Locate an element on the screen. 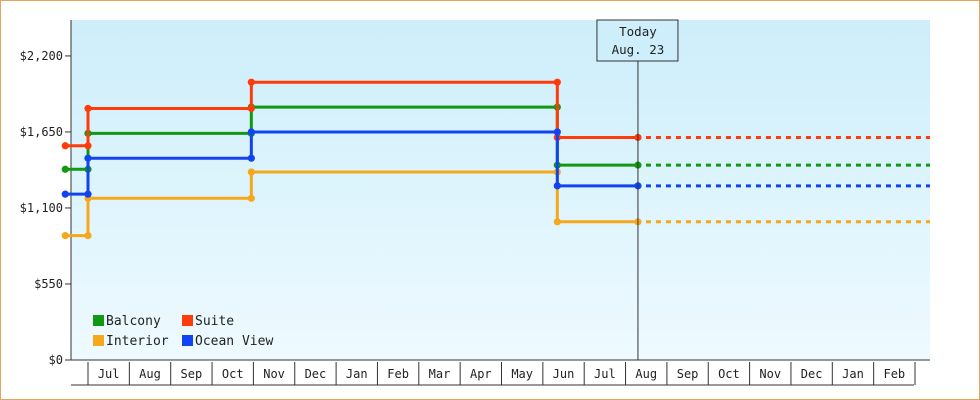 The height and width of the screenshot is (400, 980). x-tick-label: Apr is located at coordinates (481, 374).